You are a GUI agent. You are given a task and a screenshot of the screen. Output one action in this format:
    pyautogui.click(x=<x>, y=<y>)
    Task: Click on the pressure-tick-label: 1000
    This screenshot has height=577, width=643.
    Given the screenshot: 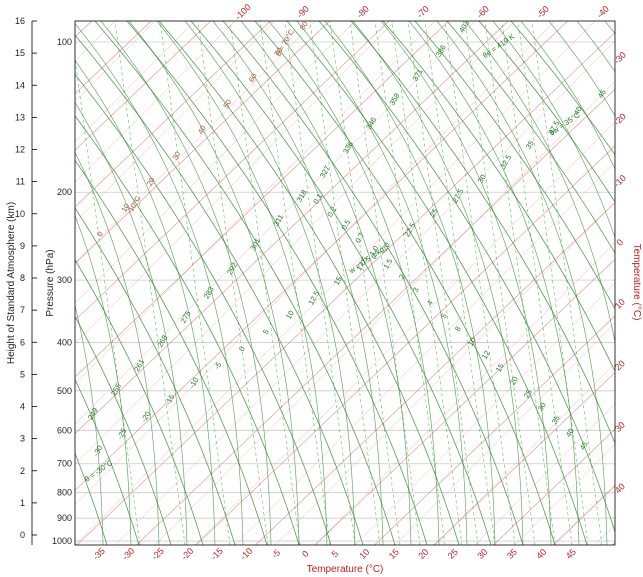 What is the action you would take?
    pyautogui.click(x=62, y=541)
    